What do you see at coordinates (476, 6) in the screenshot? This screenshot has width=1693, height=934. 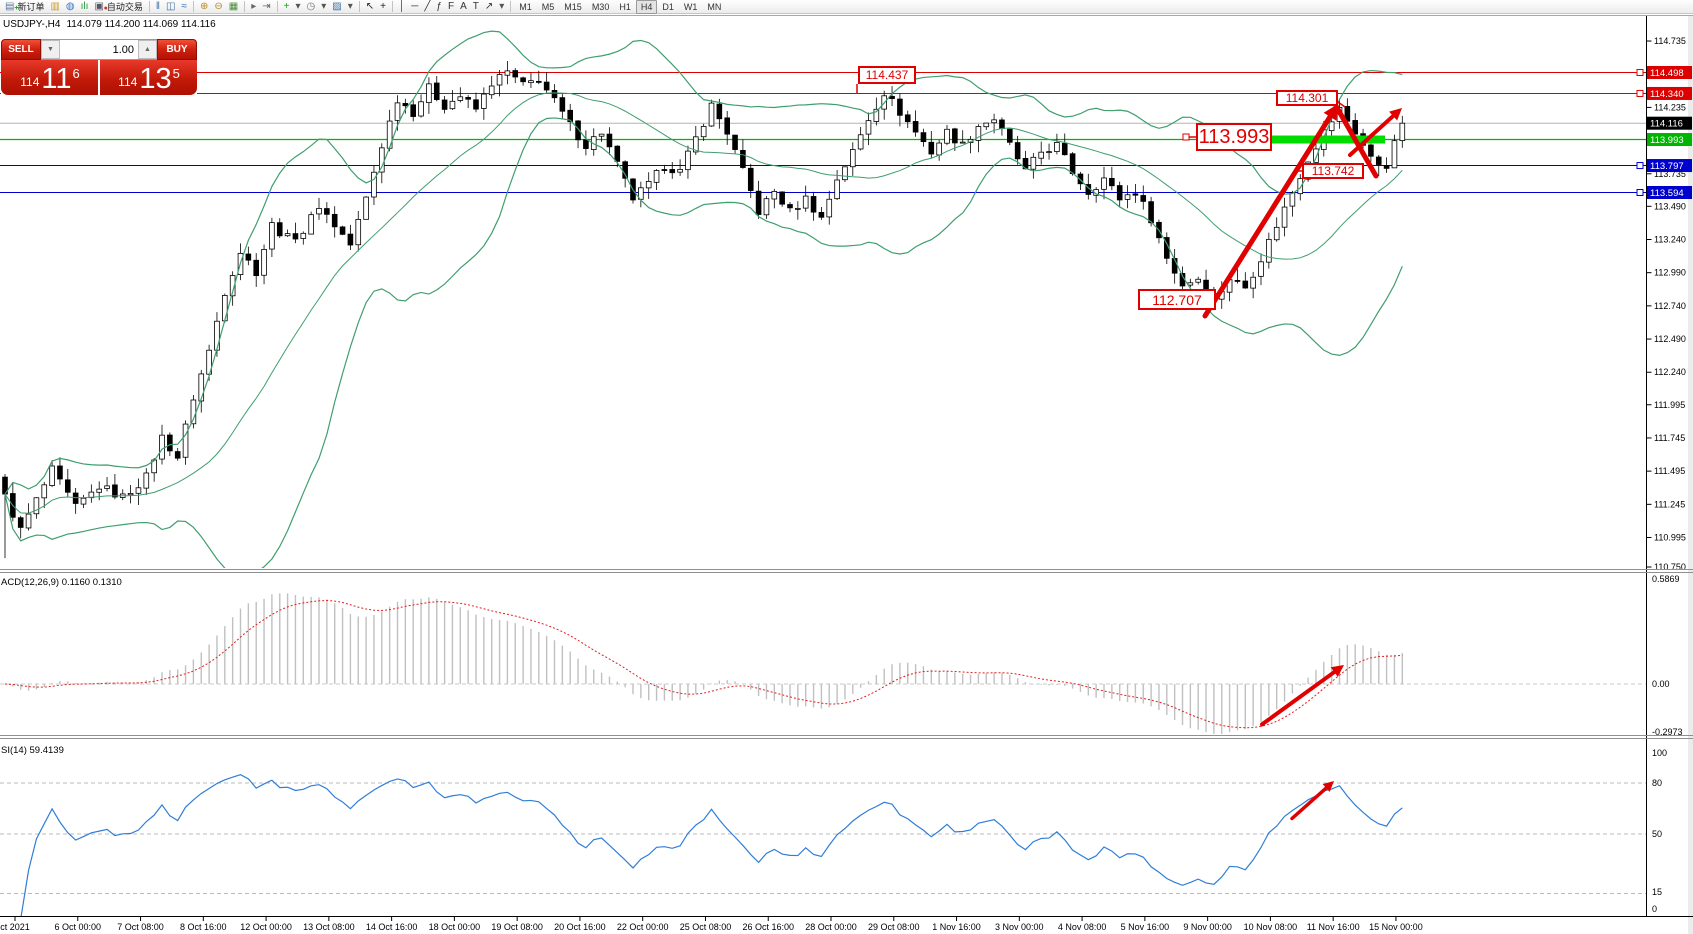 I see `text-label-icon: T` at bounding box center [476, 6].